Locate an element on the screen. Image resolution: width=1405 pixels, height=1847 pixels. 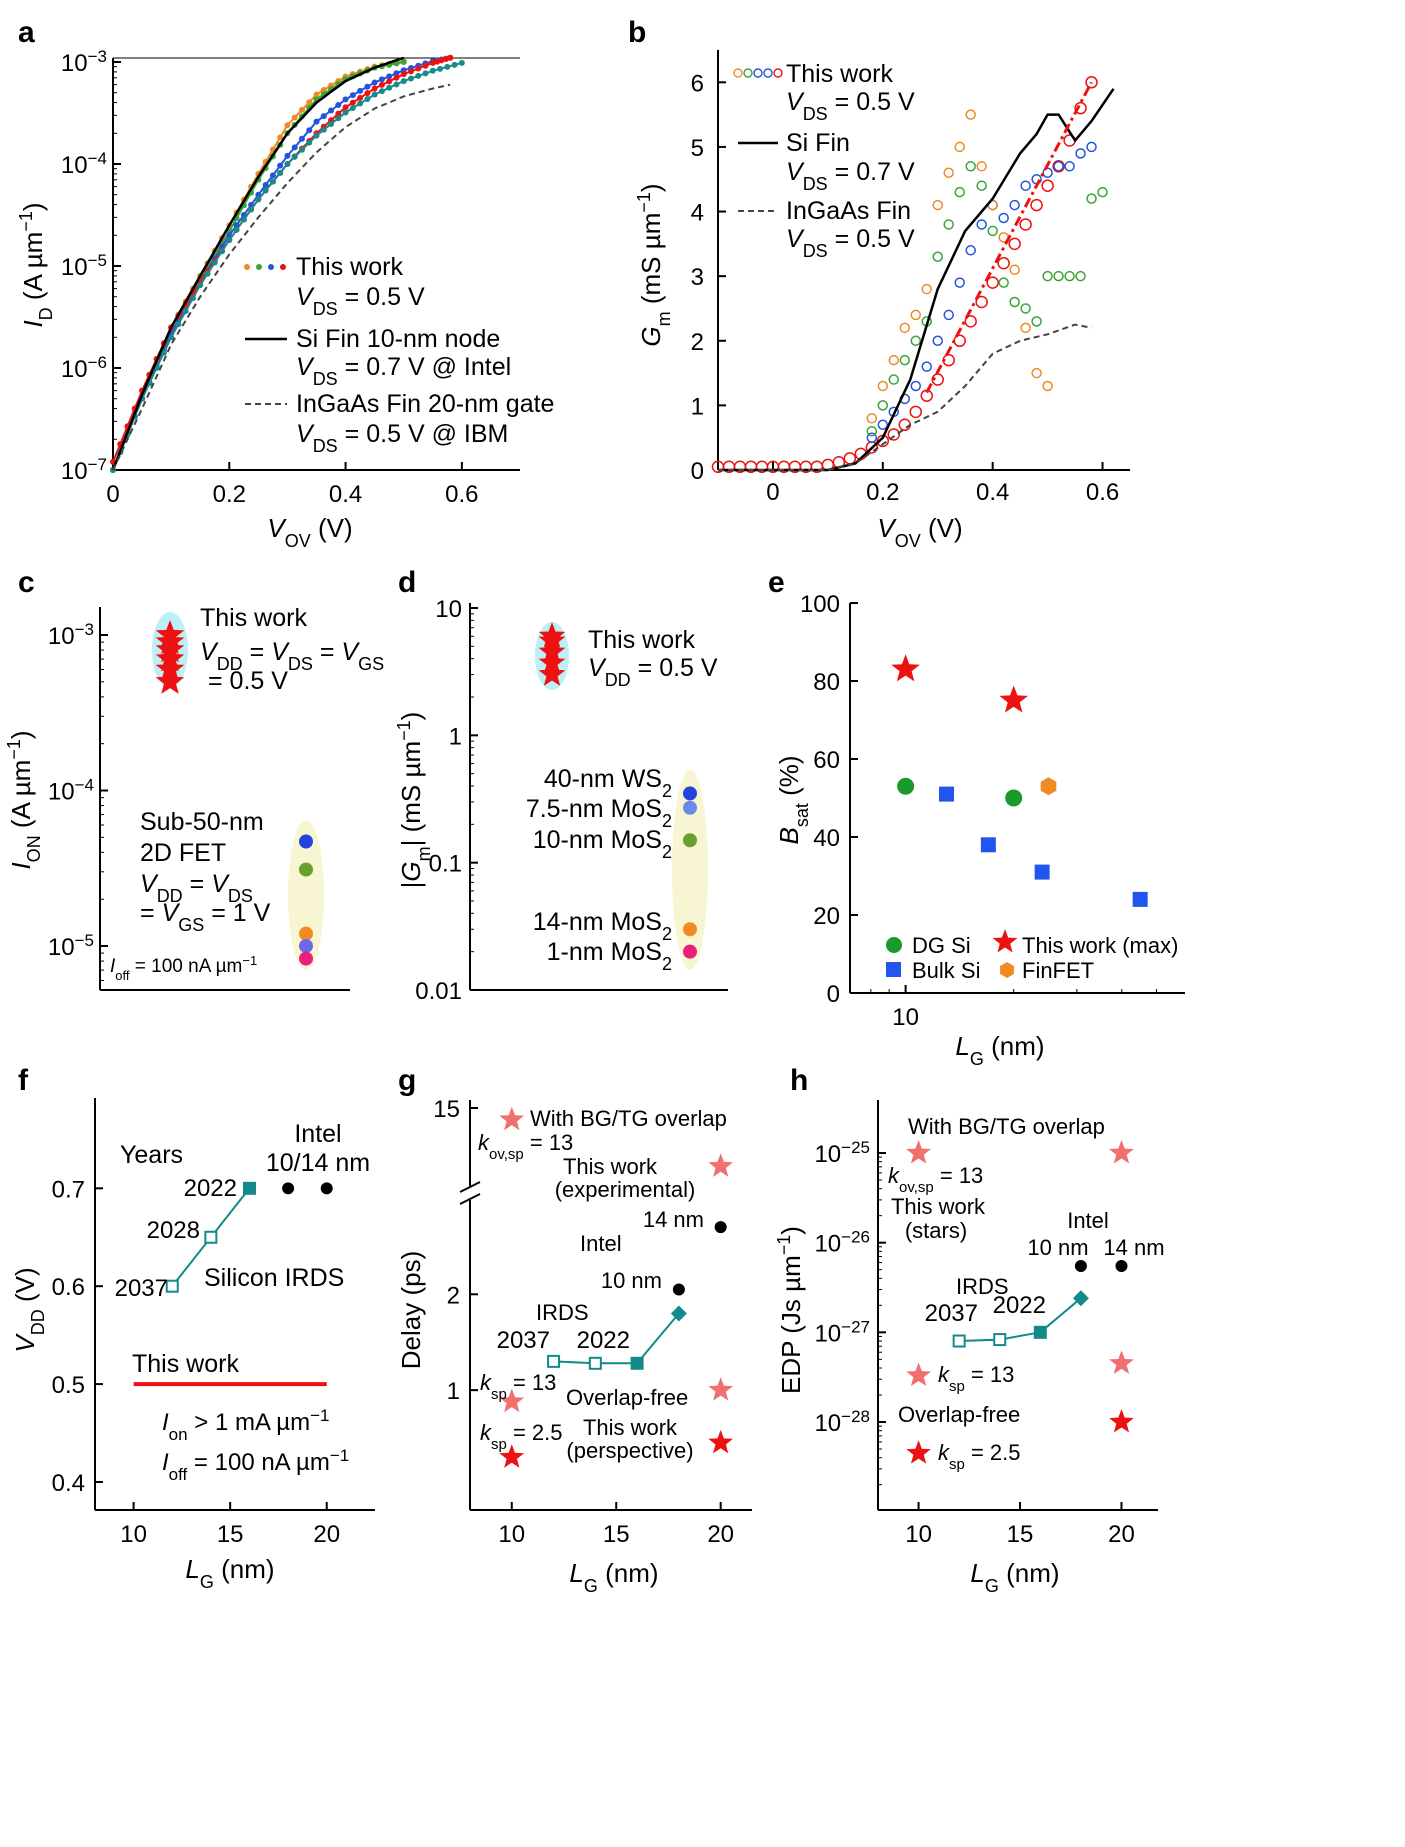
panel-b-legend-cond-part: 0.7 is located at coordinates (873, 172).